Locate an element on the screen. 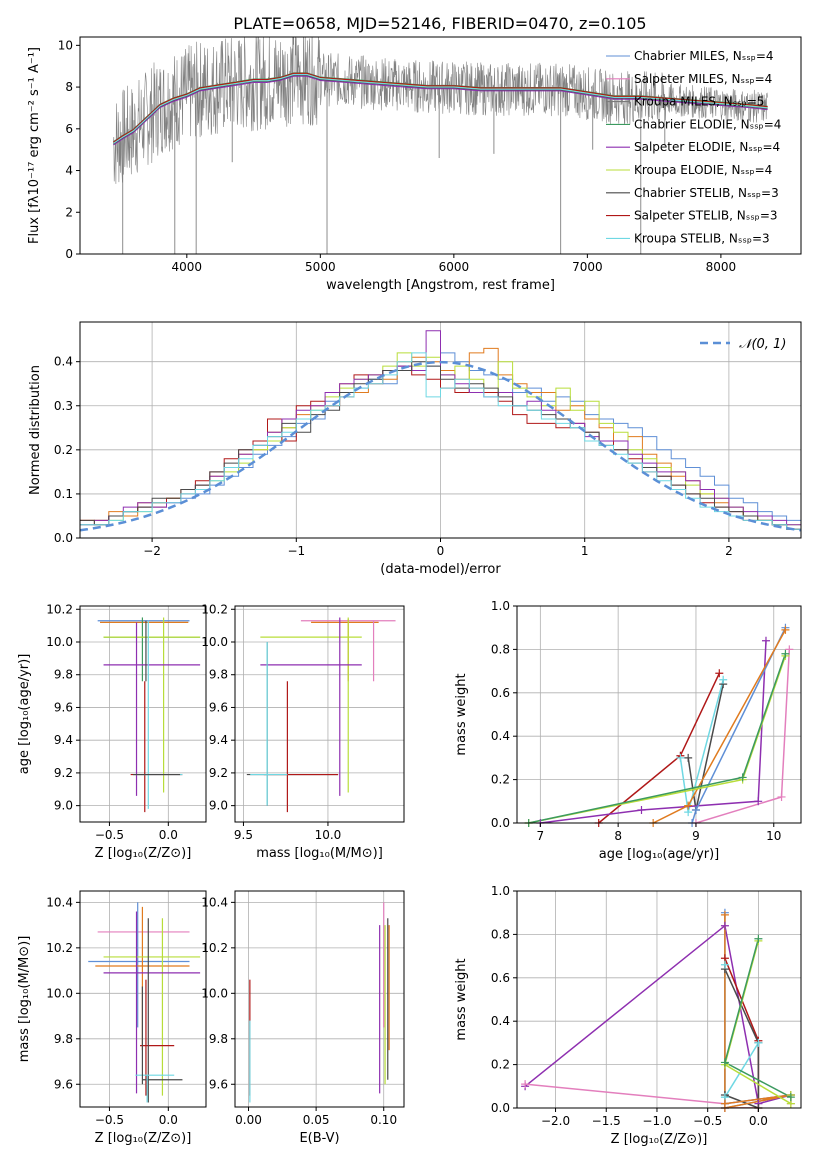 The width and height of the screenshot is (819, 1170). x-tick-label: 5000 is located at coordinates (320, 267).